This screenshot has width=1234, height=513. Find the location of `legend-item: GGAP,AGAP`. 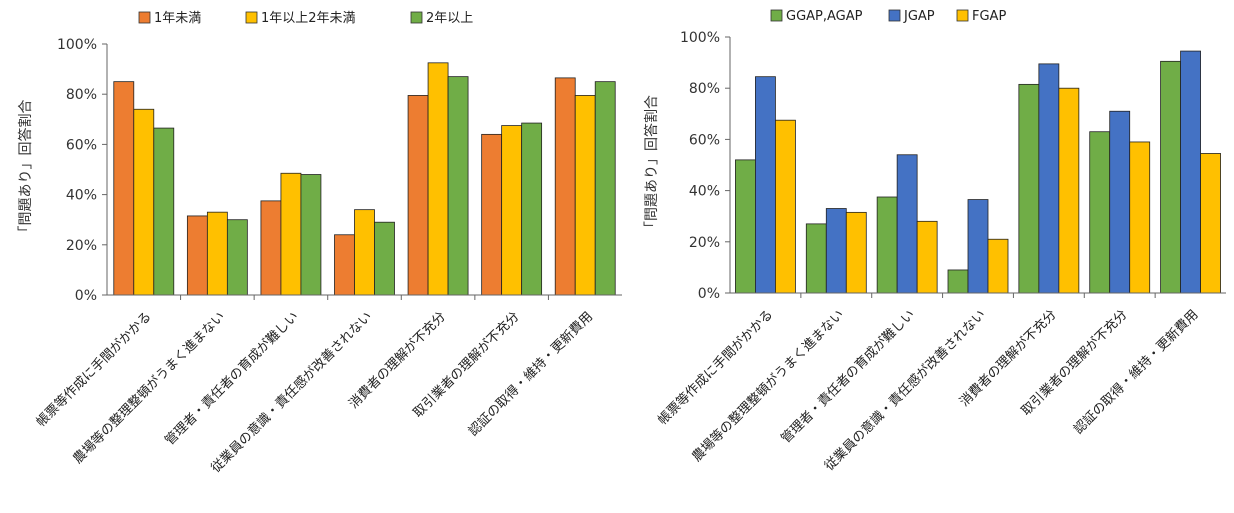

legend-item: GGAP,AGAP is located at coordinates (816, 16).